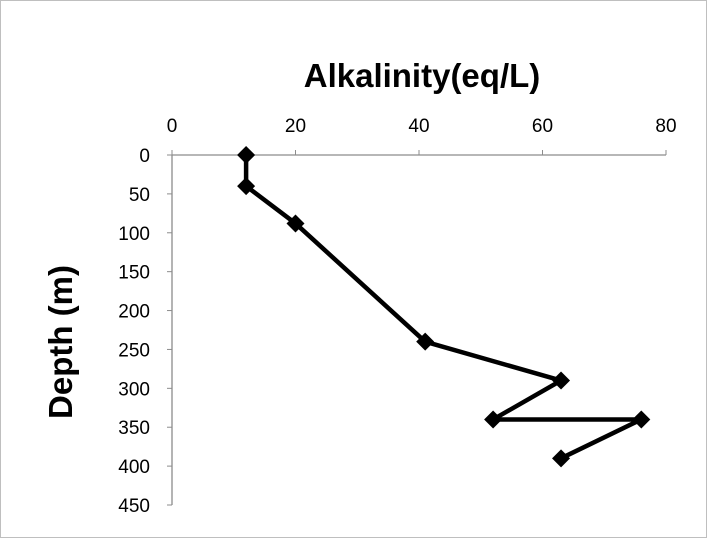  I want to click on y-tick-label: 50, so click(139, 195).